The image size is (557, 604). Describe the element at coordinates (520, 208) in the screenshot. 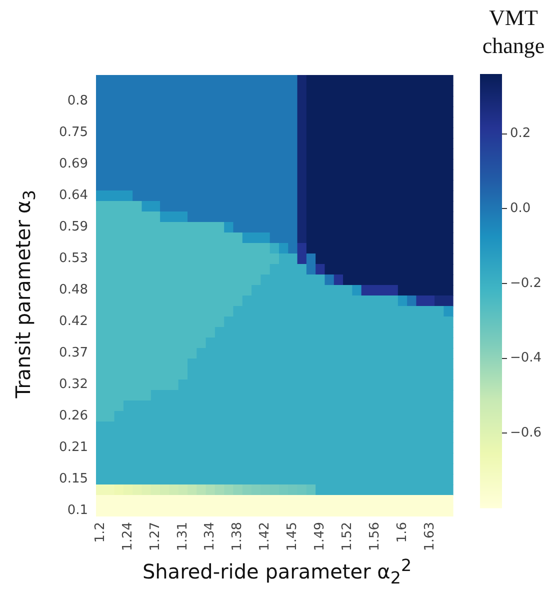

I see `color-bar-label: 0.0` at that location.